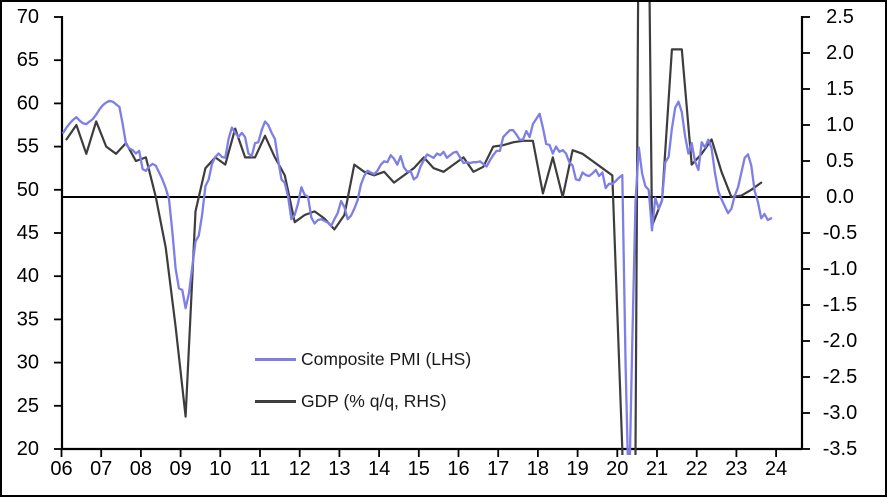 Image resolution: width=887 pixels, height=497 pixels. What do you see at coordinates (840, 377) in the screenshot?
I see `right-axis-tick-label: -2.5` at bounding box center [840, 377].